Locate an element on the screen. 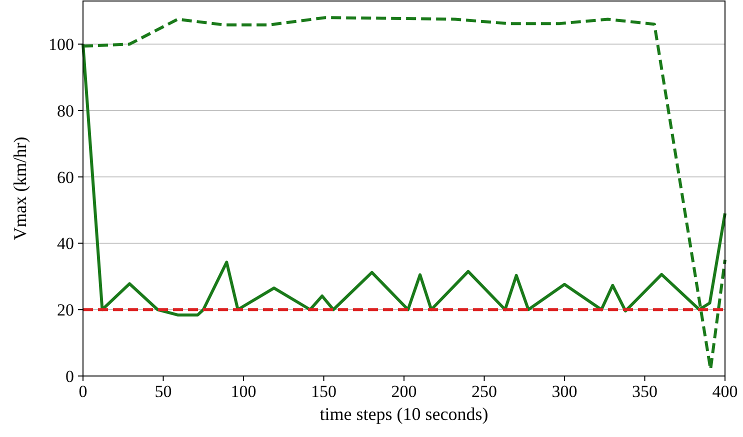  x-tick-label: 0 is located at coordinates (83, 391).